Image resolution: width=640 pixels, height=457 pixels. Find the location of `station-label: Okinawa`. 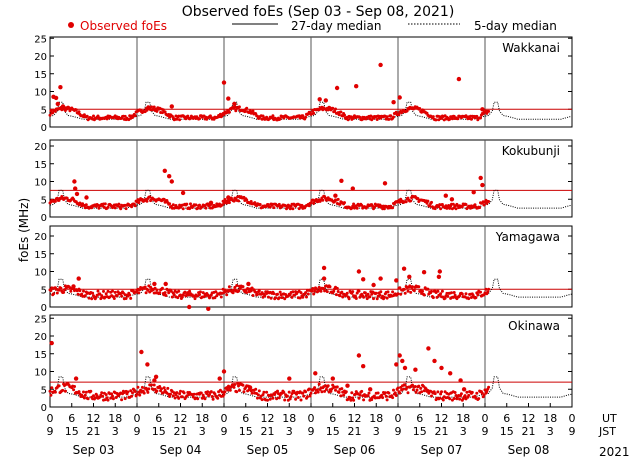

station-label: Okinawa is located at coordinates (534, 326).